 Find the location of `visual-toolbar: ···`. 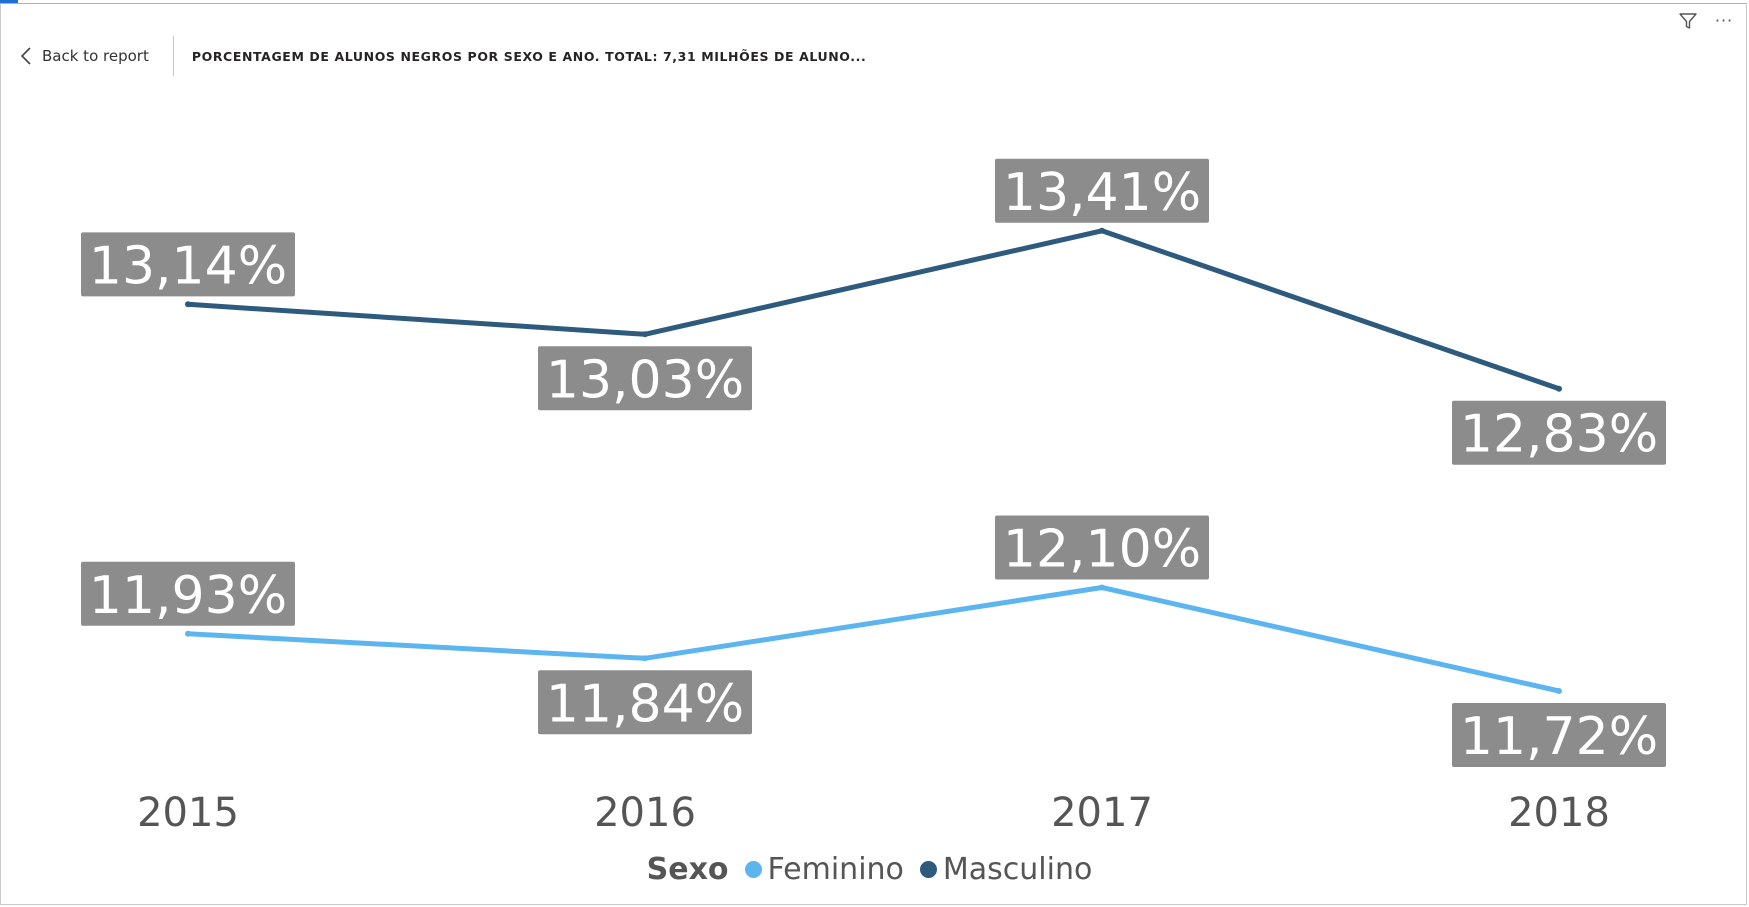

visual-toolbar: ··· is located at coordinates (1706, 21).